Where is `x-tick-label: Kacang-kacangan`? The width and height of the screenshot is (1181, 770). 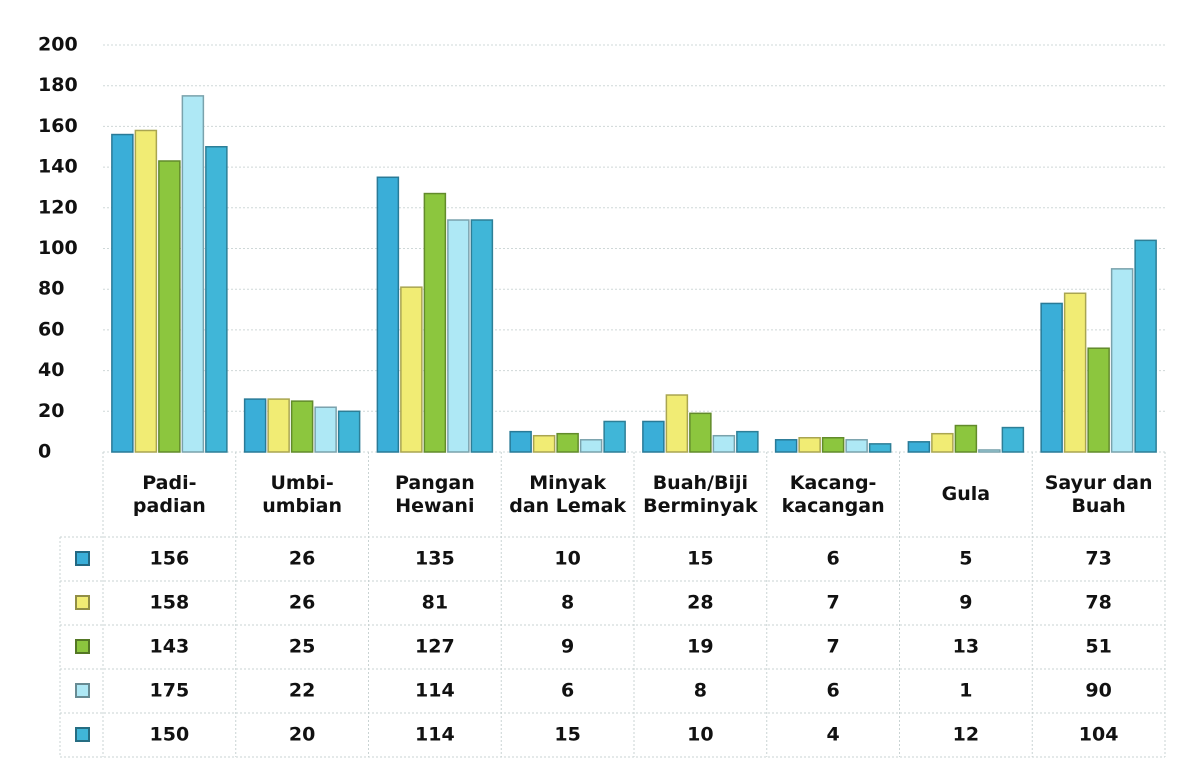 x-tick-label: Kacang-kacangan is located at coordinates (833, 494).